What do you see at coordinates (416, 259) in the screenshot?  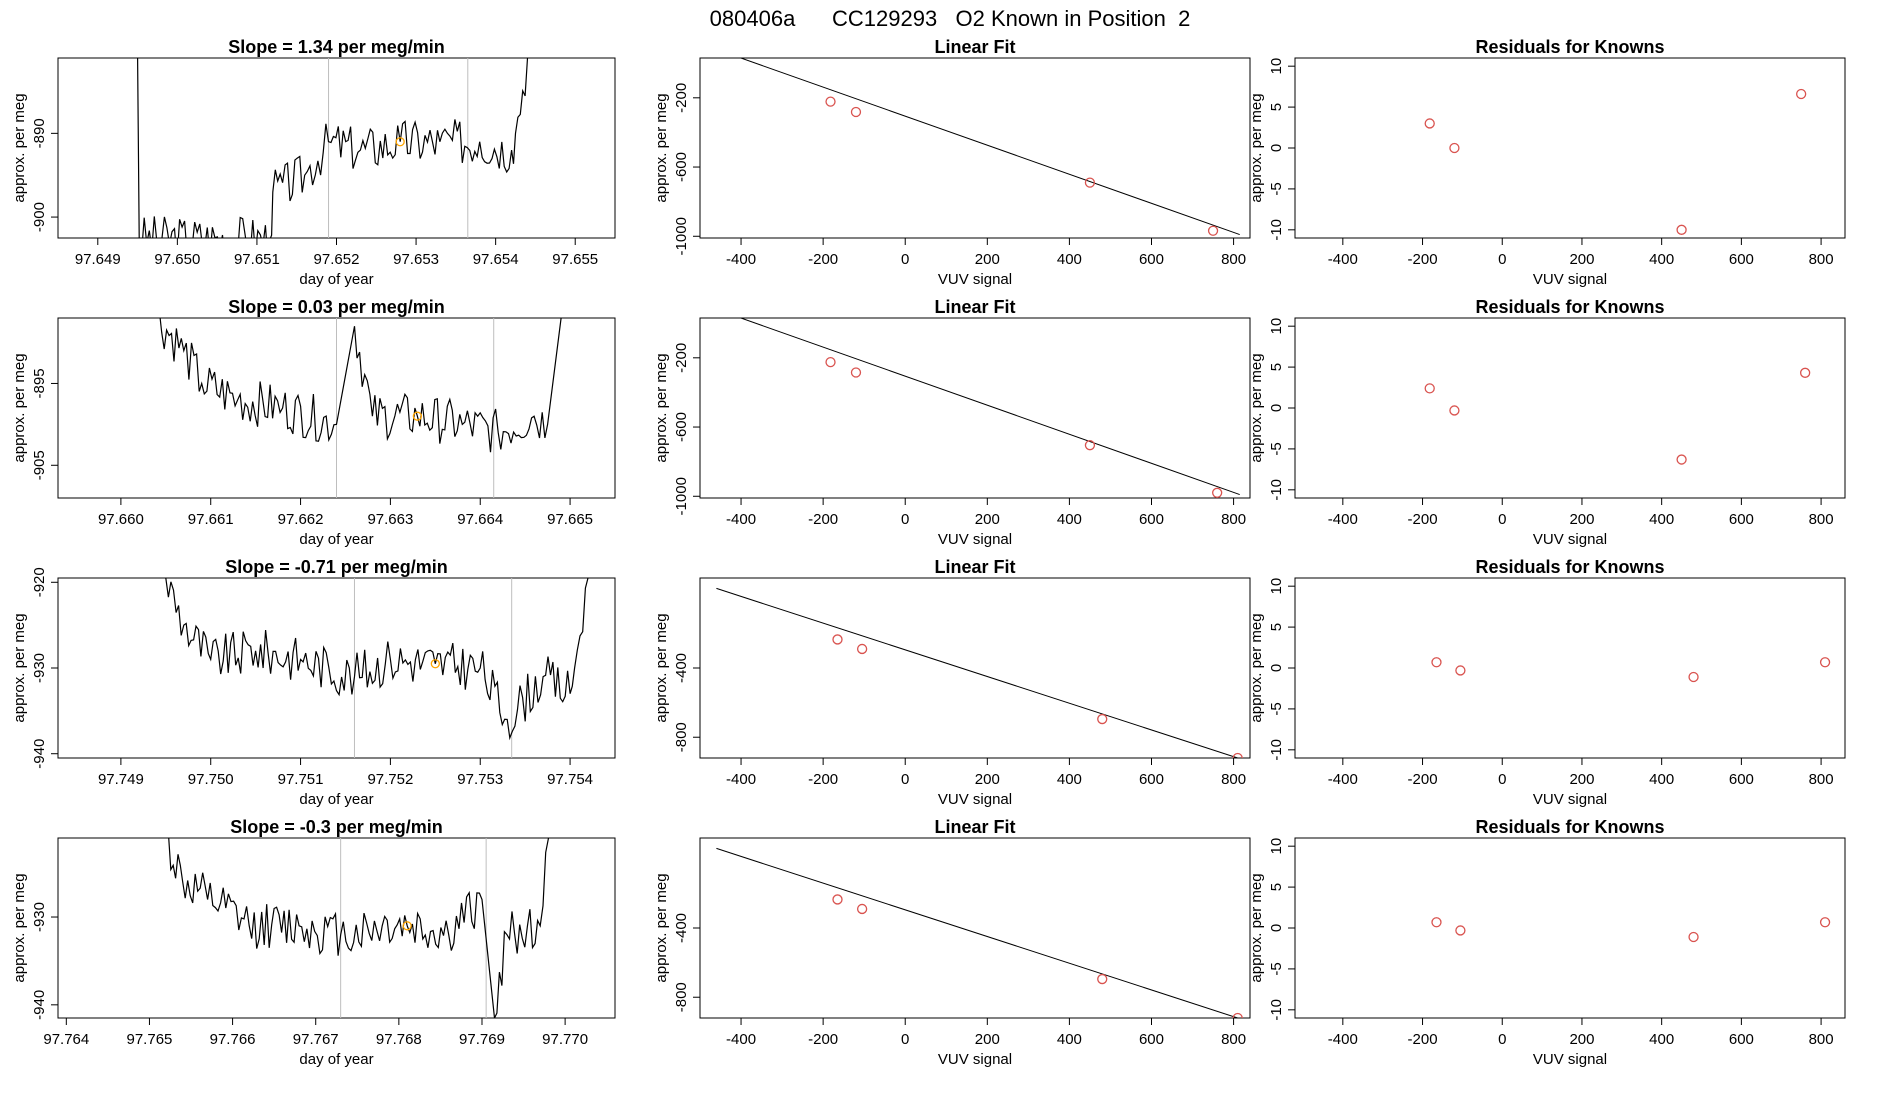 I see `x-tick-label: 97.653` at bounding box center [416, 259].